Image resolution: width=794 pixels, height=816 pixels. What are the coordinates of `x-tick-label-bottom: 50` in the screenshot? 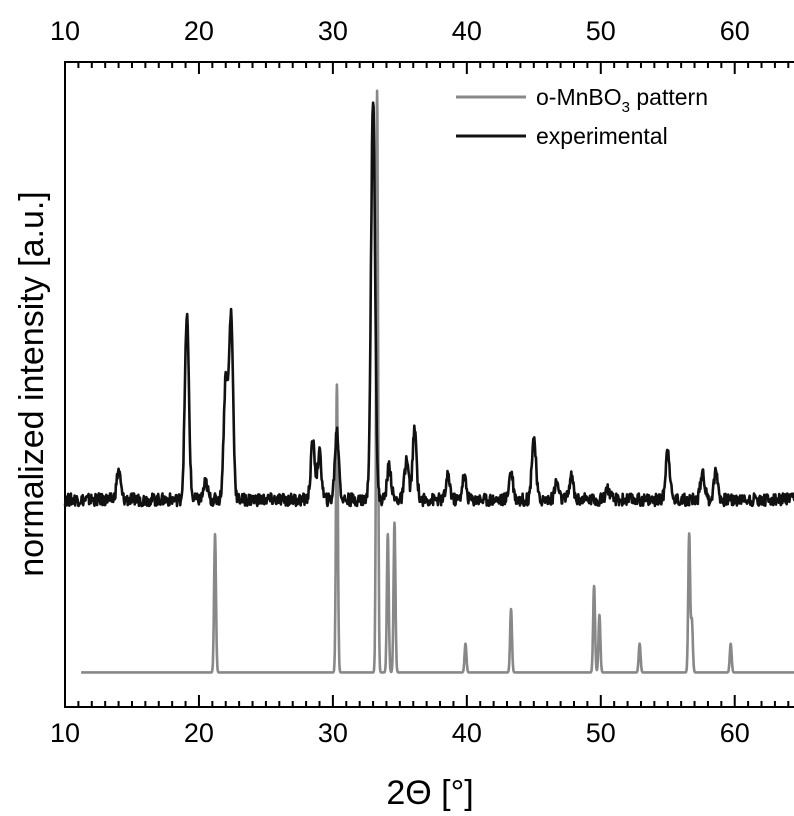 It's located at (601, 733).